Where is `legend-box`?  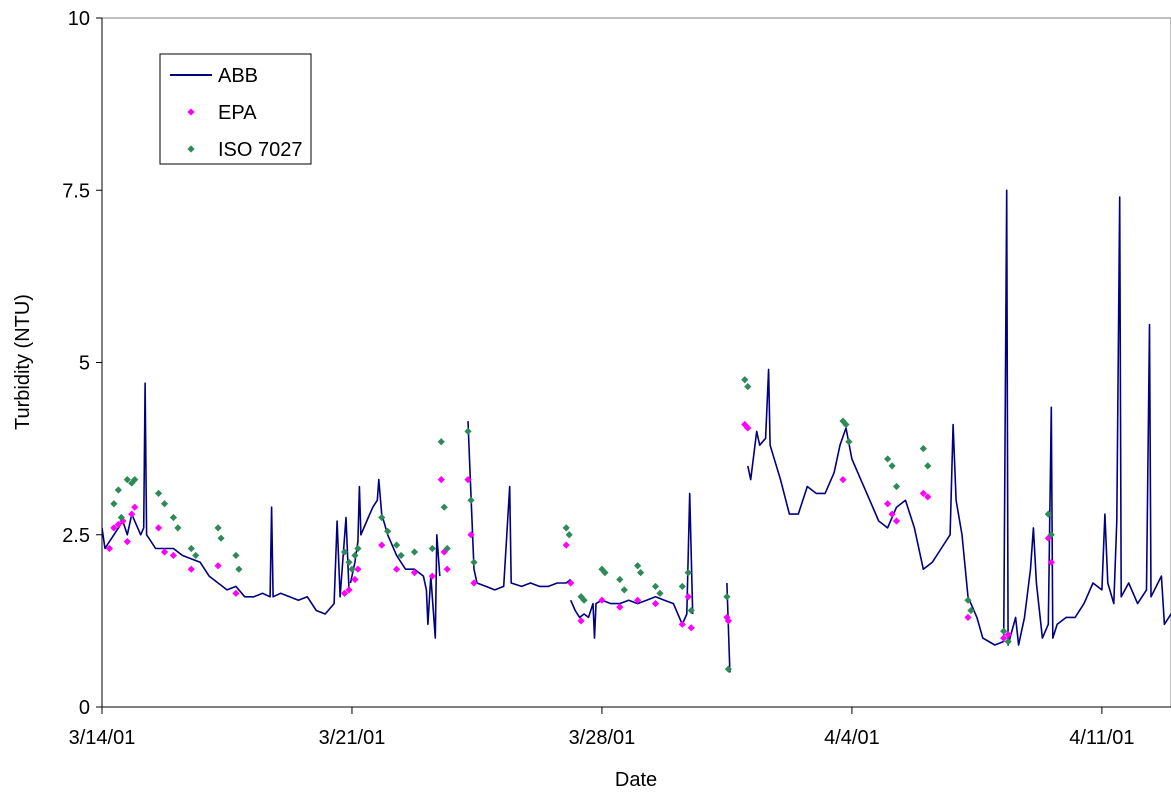 legend-box is located at coordinates (235, 109).